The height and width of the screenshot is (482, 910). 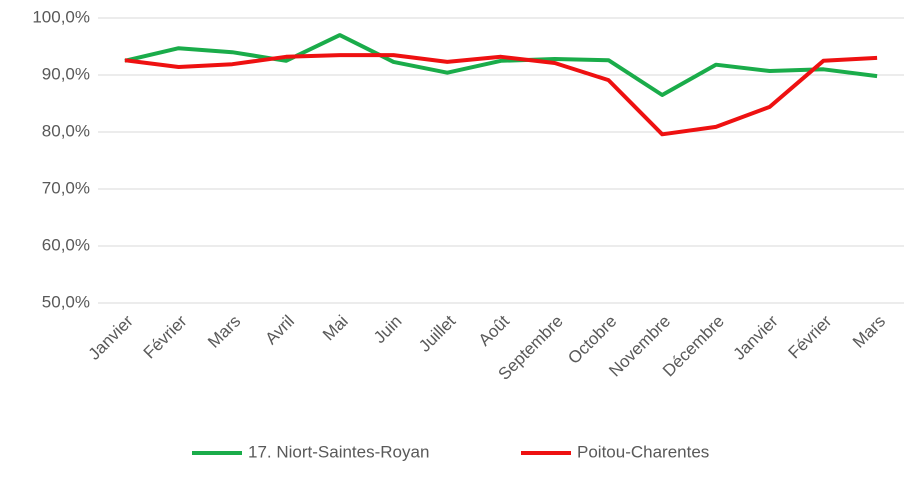 I want to click on y-tick-label: 70,0%, so click(x=66, y=187).